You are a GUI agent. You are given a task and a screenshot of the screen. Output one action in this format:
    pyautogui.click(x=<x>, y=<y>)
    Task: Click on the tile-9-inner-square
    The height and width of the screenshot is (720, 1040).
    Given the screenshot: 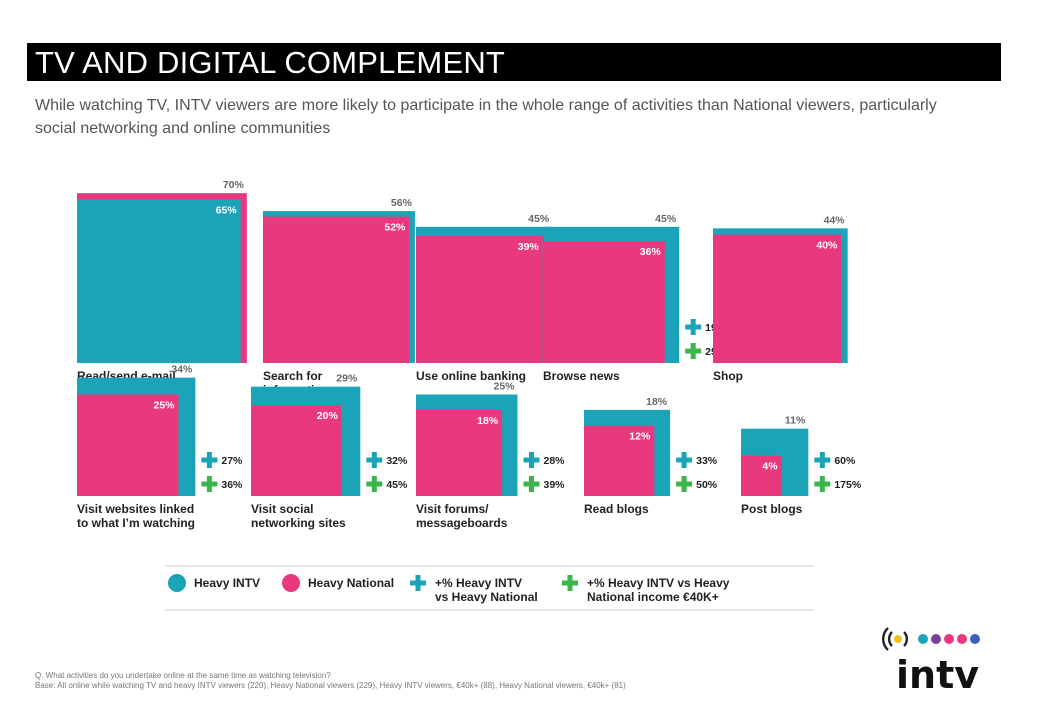 What is the action you would take?
    pyautogui.click(x=619, y=460)
    